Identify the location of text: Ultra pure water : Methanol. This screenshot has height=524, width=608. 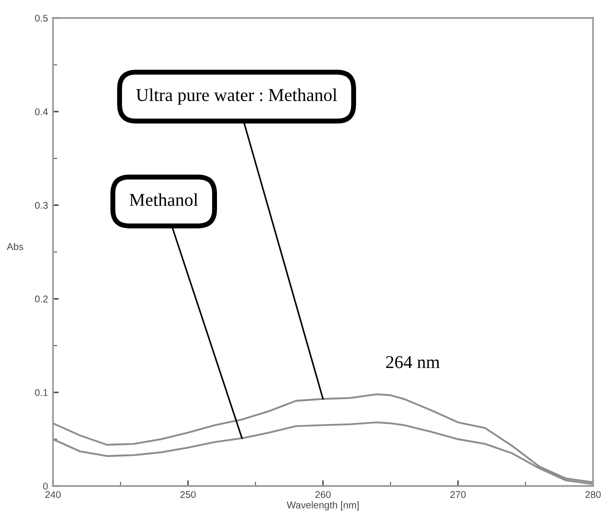
(237, 96).